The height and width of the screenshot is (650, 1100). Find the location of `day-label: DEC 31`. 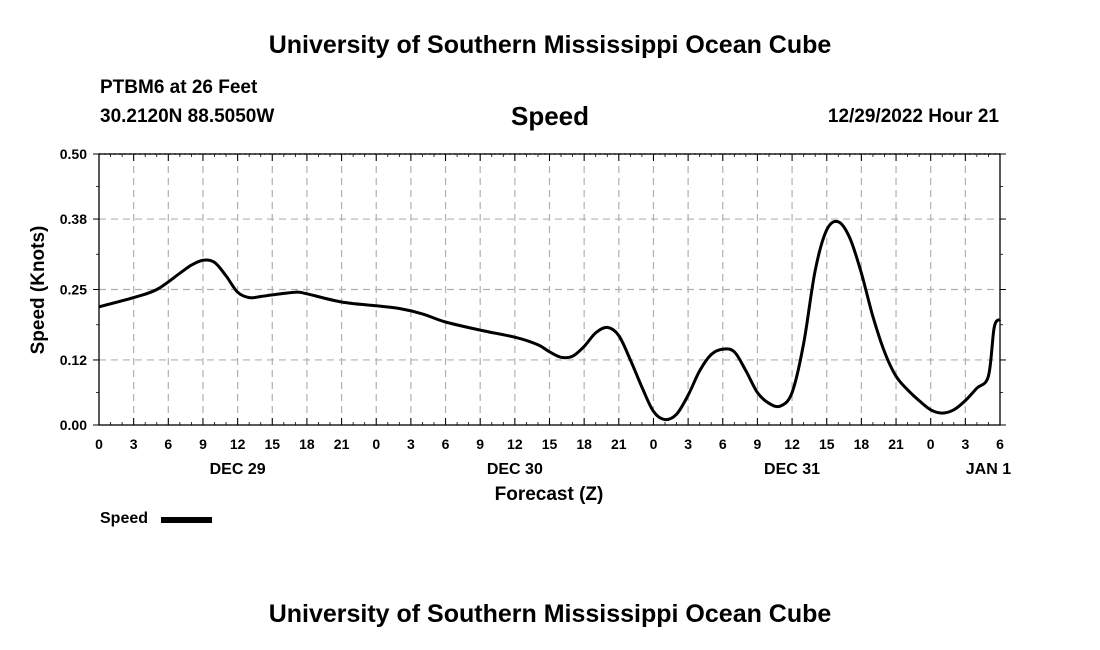

day-label: DEC 31 is located at coordinates (792, 469).